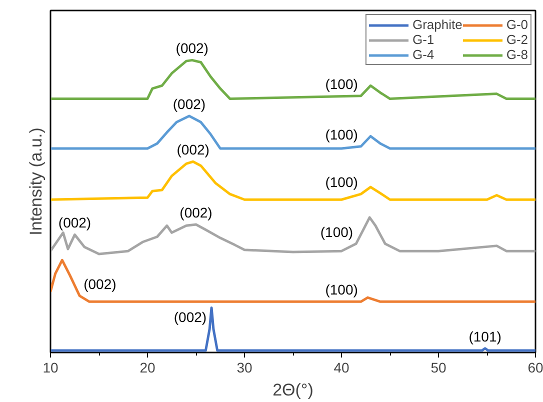  What do you see at coordinates (437, 24) in the screenshot?
I see `legend-label: Graphite` at bounding box center [437, 24].